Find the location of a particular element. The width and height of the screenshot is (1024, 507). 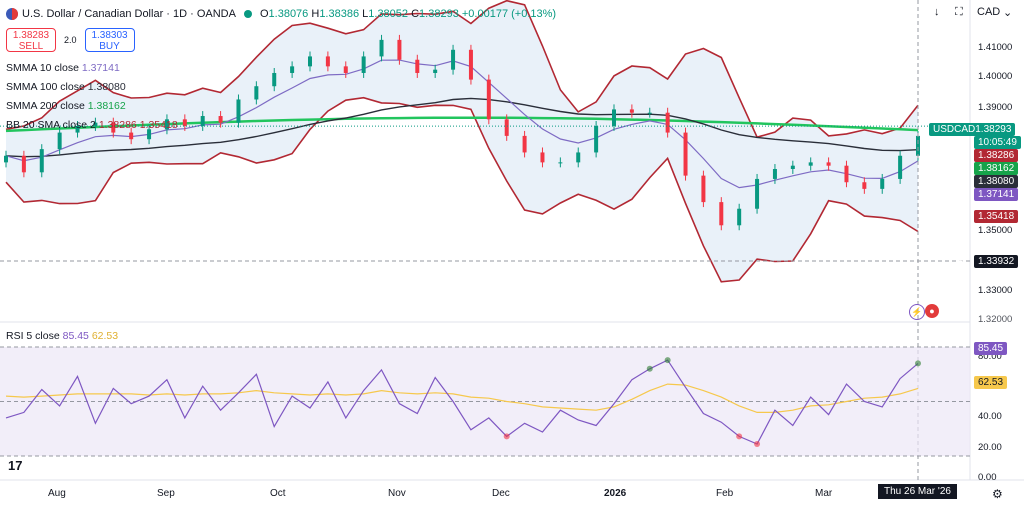

last-price-badge: USDCAD 1.38293 is located at coordinates (972, 129).